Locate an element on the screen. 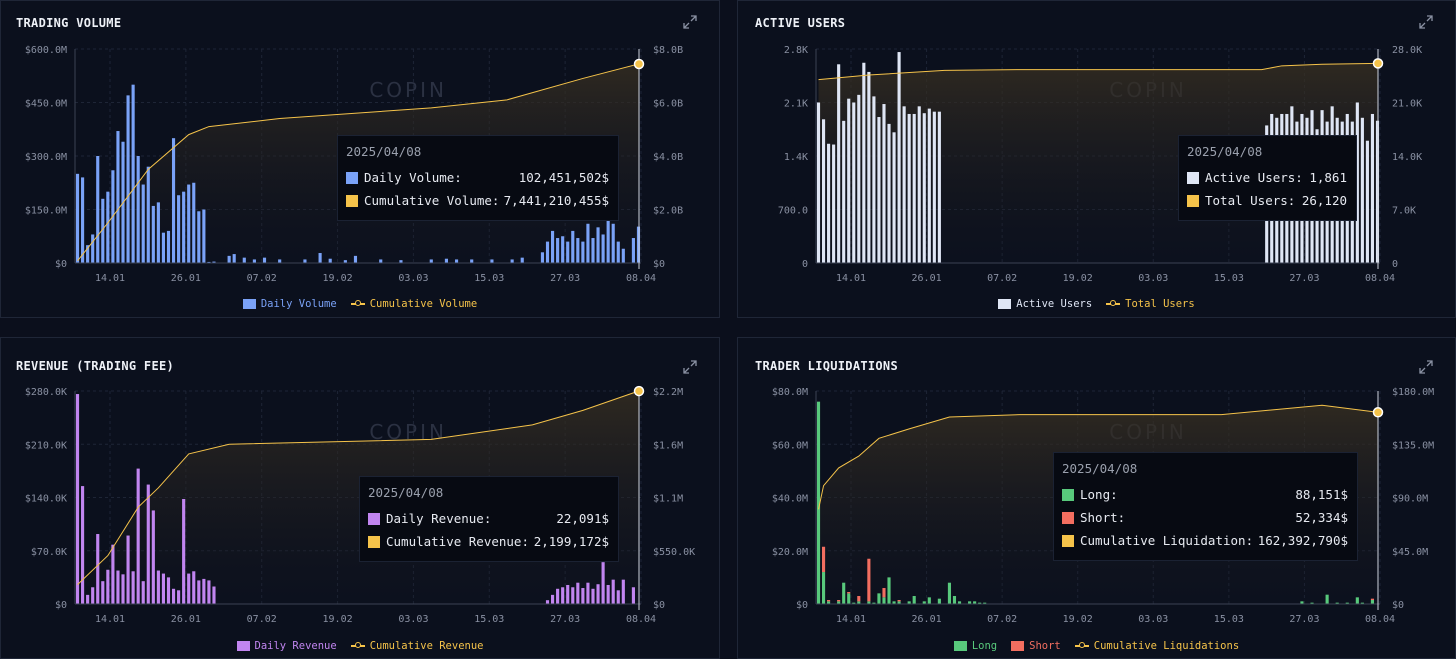 The height and width of the screenshot is (659, 1456). legend-item-active-users: Active Users is located at coordinates (1045, 304).